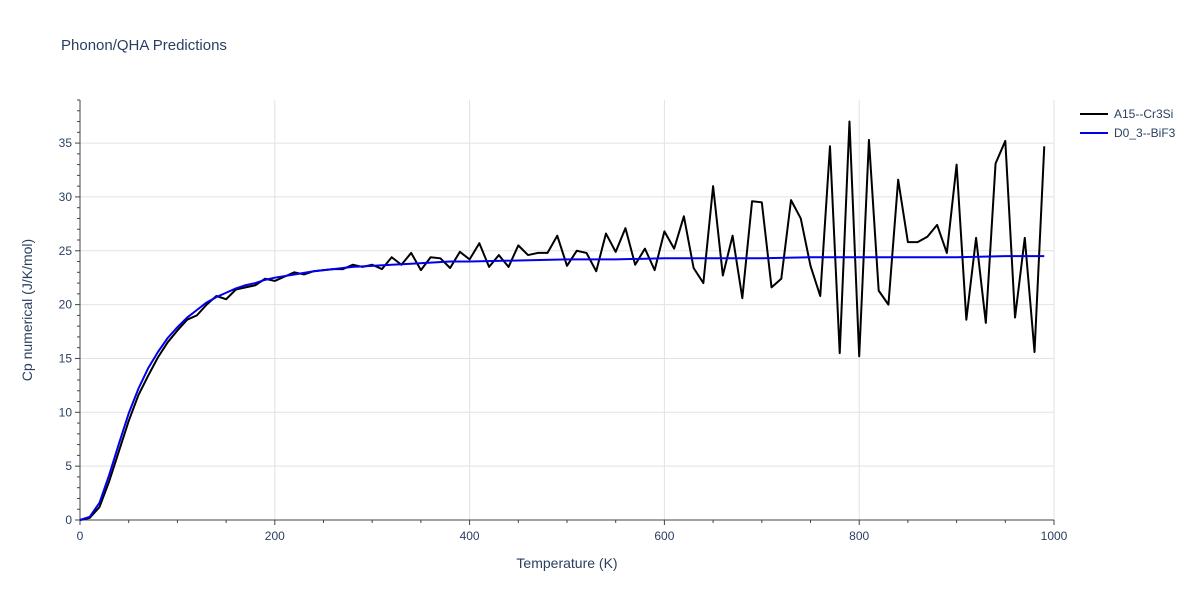 This screenshot has width=1200, height=600. Describe the element at coordinates (66, 143) in the screenshot. I see `y-tick-label: 35` at that location.